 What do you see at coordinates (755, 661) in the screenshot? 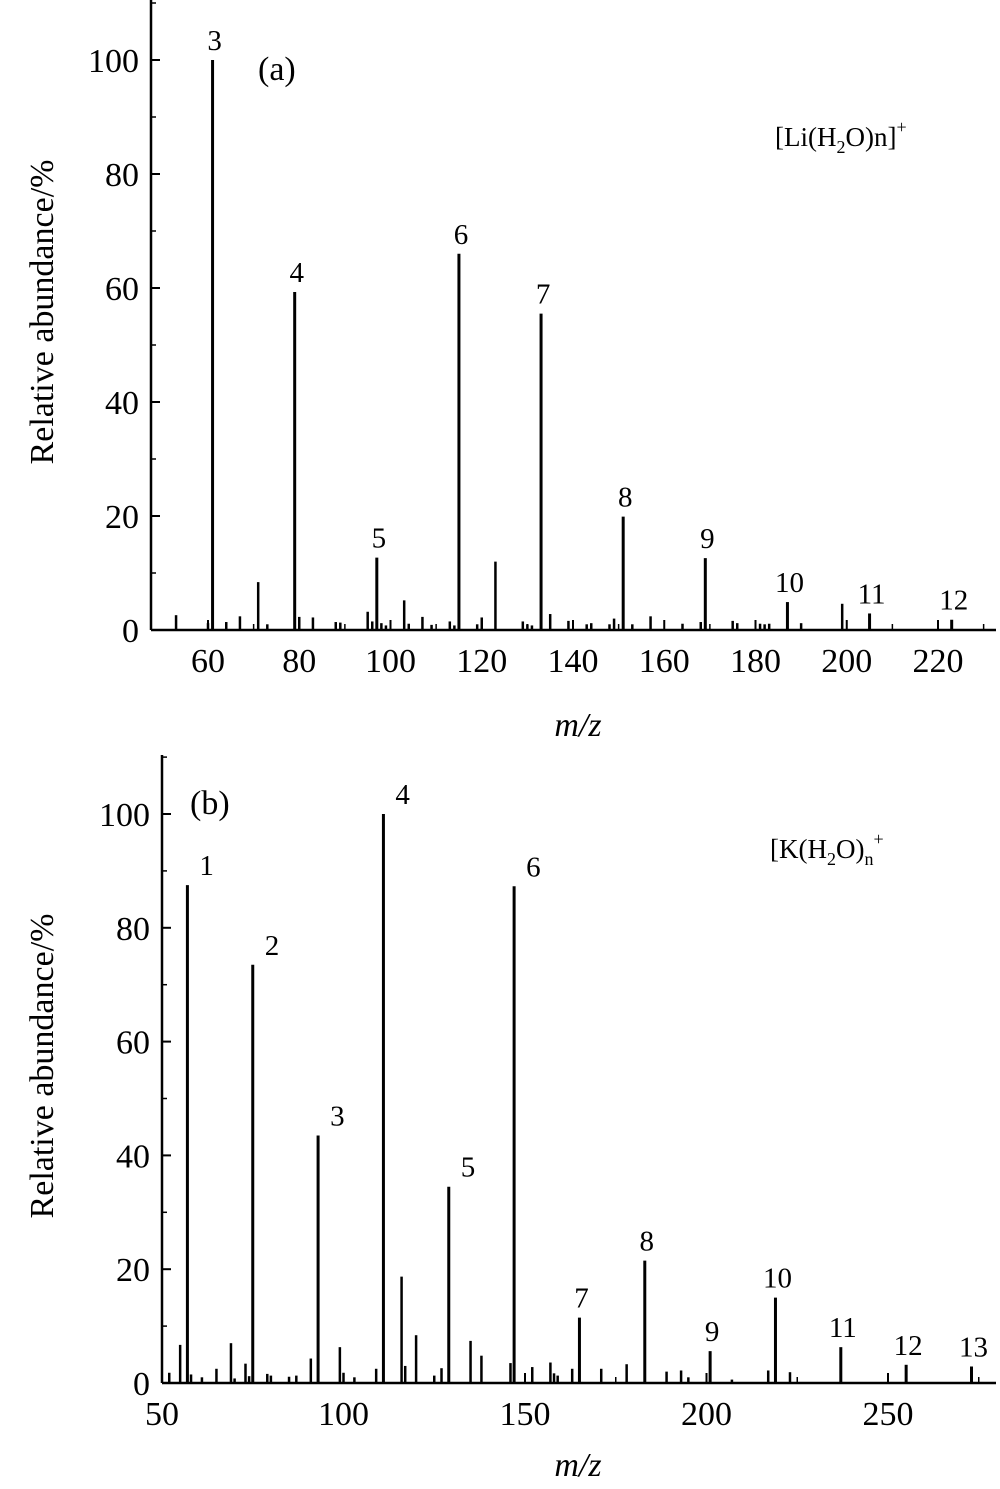
I see `x-tick-label: 180` at bounding box center [755, 661].